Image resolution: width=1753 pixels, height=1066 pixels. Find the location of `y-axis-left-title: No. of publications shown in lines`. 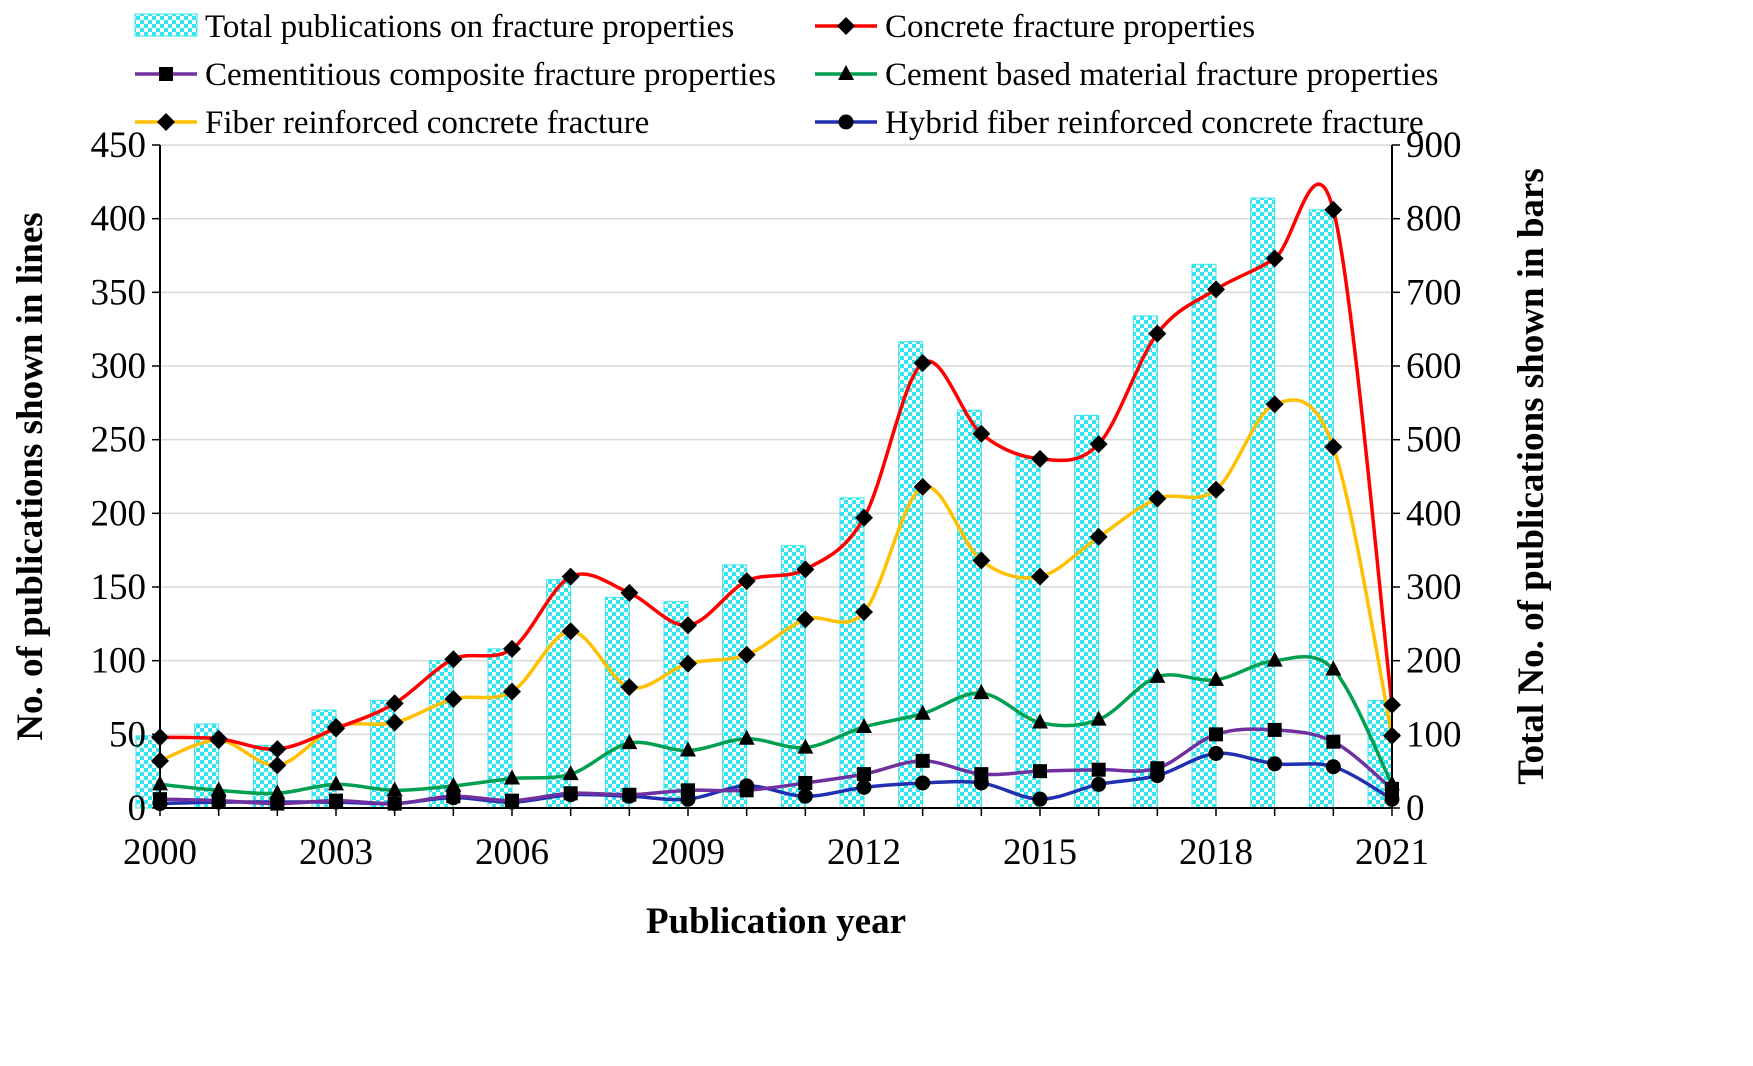

y-axis-left-title: No. of publications shown in lines is located at coordinates (30, 476).